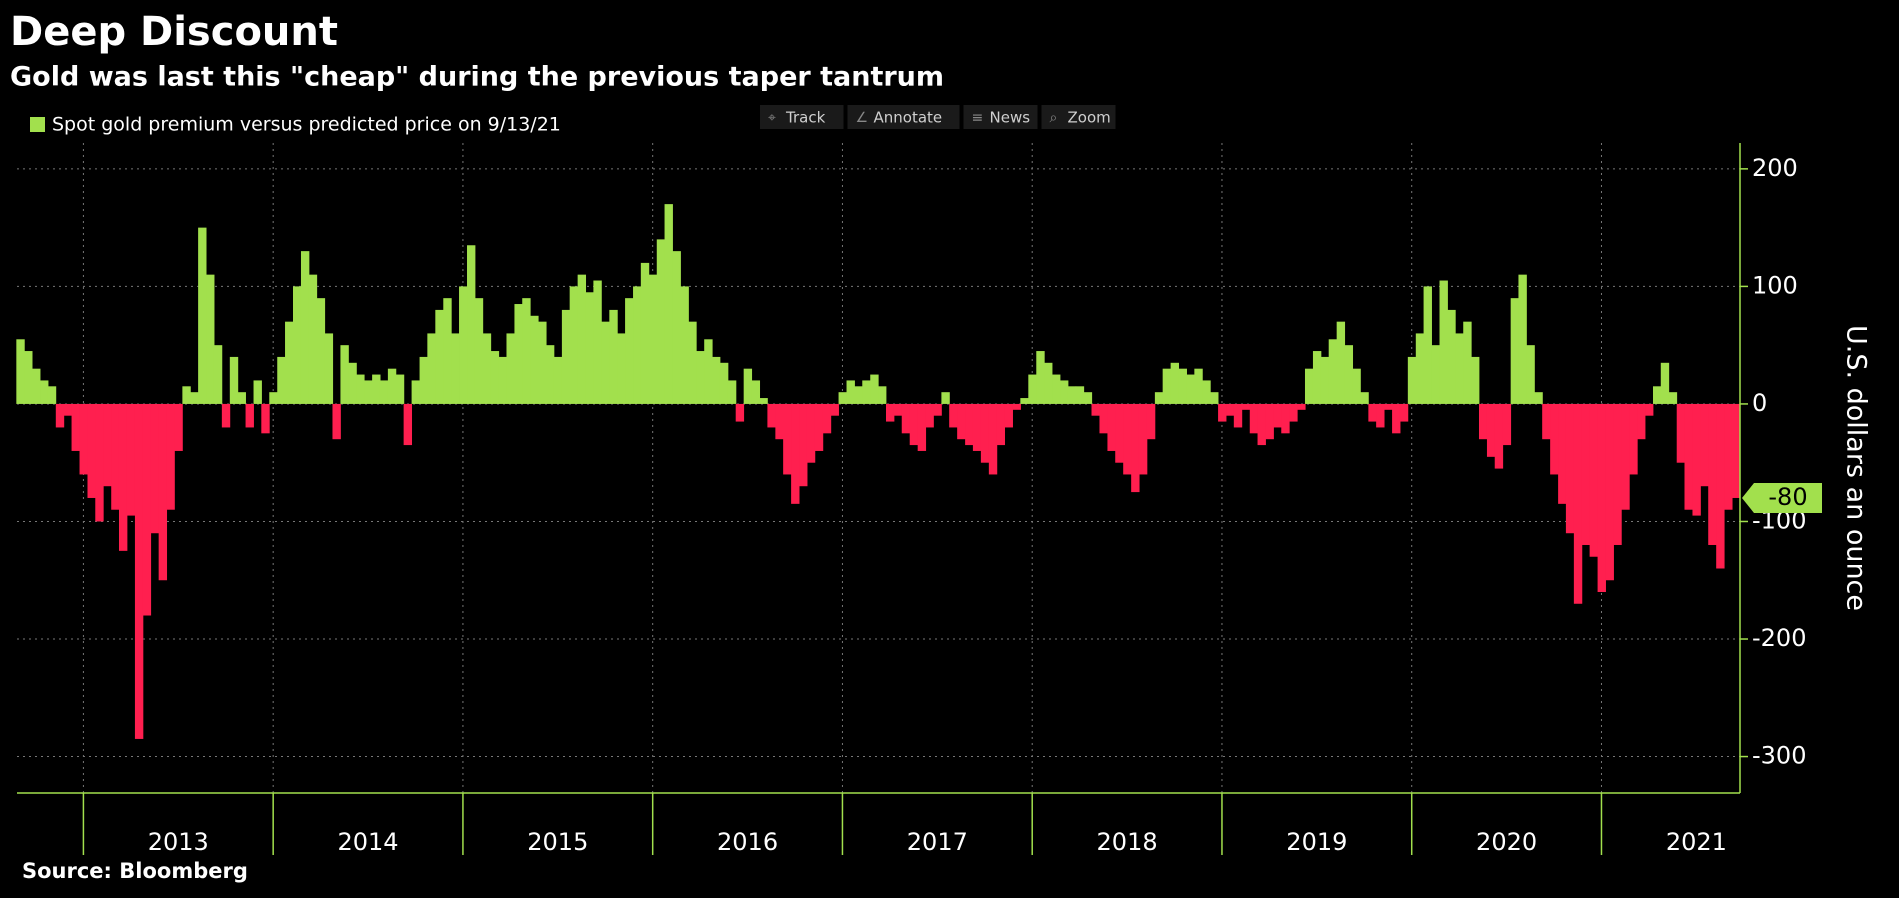  Describe the element at coordinates (135, 871) in the screenshot. I see `source: Source: Bloomberg` at that location.